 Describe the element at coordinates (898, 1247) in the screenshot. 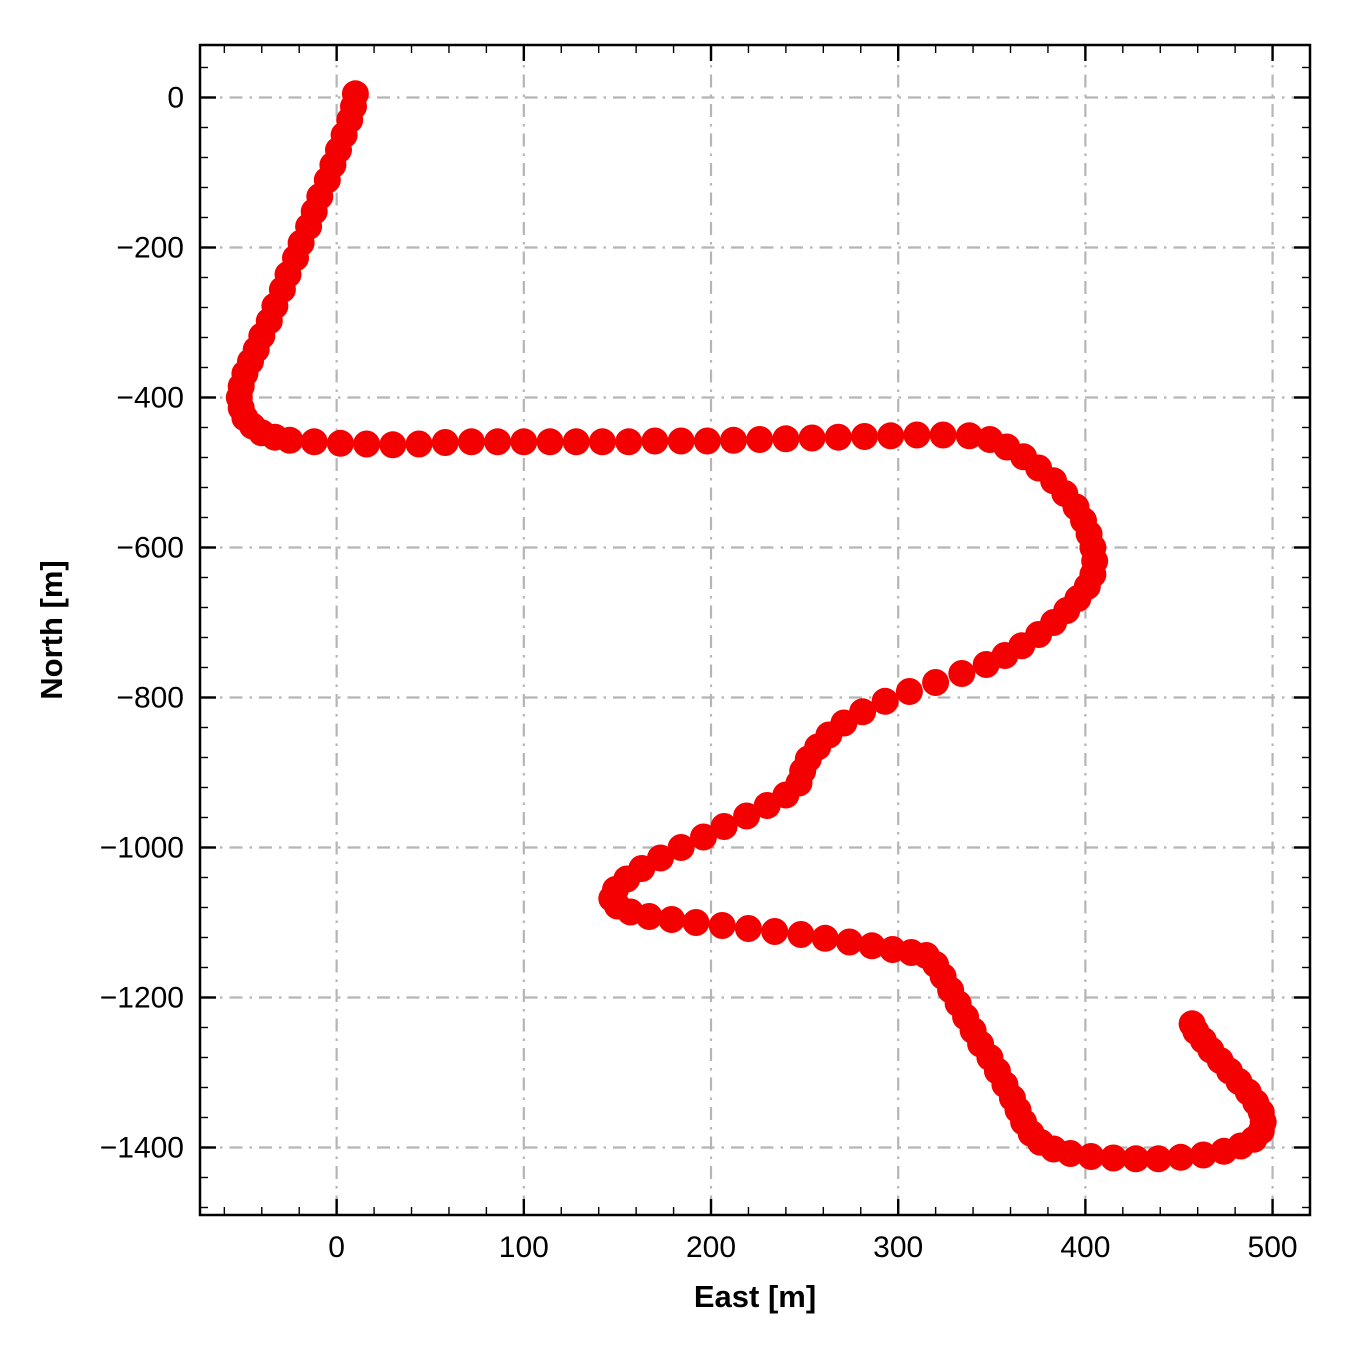

I see `x-tick-label: 300` at that location.